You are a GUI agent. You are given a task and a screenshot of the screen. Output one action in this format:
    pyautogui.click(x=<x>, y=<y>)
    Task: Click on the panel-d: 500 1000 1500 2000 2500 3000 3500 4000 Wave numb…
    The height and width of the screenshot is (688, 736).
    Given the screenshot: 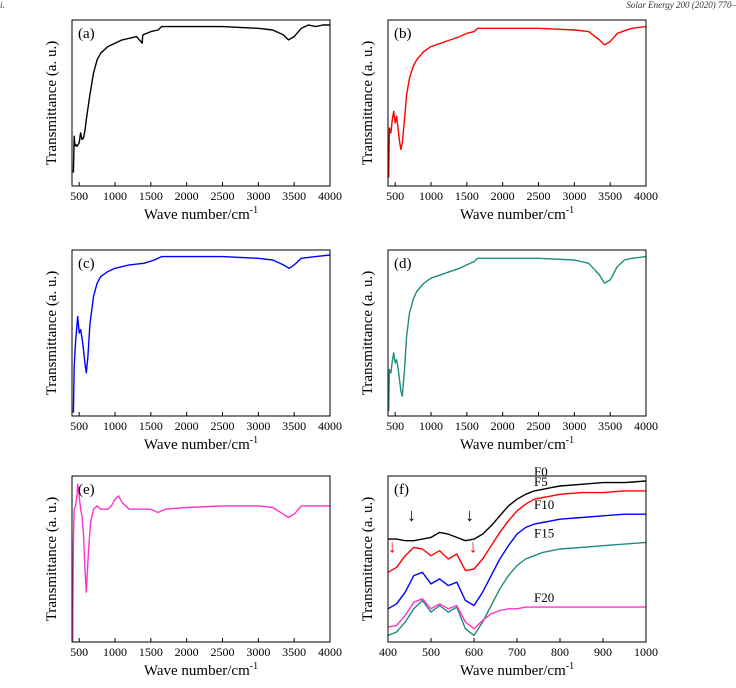 What is the action you would take?
    pyautogui.click(x=509, y=351)
    